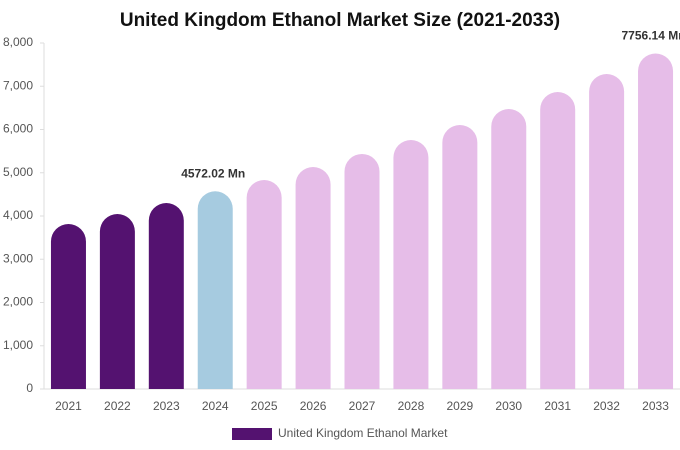 The width and height of the screenshot is (680, 450). Describe the element at coordinates (655, 406) in the screenshot. I see `x-tick-label: 2033` at that location.